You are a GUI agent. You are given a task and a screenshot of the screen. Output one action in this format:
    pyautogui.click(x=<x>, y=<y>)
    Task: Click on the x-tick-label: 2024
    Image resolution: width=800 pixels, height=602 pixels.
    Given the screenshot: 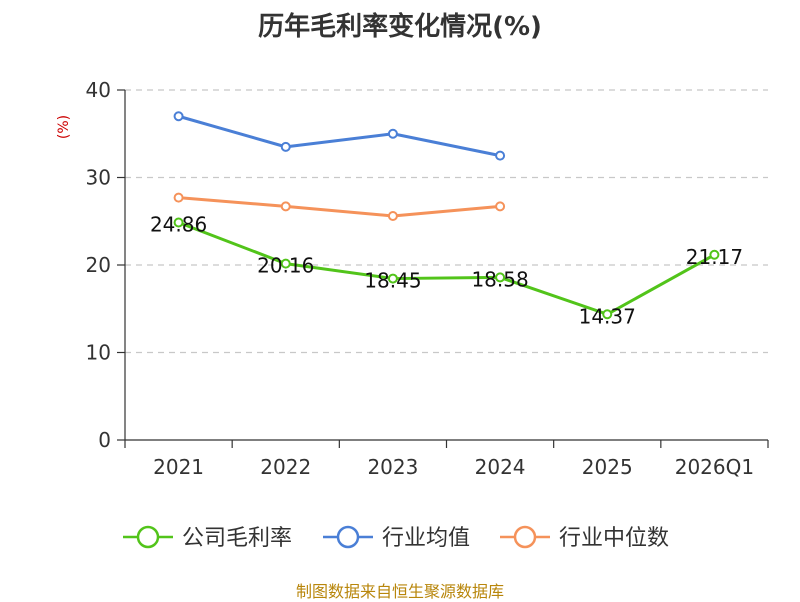 What is the action you would take?
    pyautogui.click(x=500, y=467)
    